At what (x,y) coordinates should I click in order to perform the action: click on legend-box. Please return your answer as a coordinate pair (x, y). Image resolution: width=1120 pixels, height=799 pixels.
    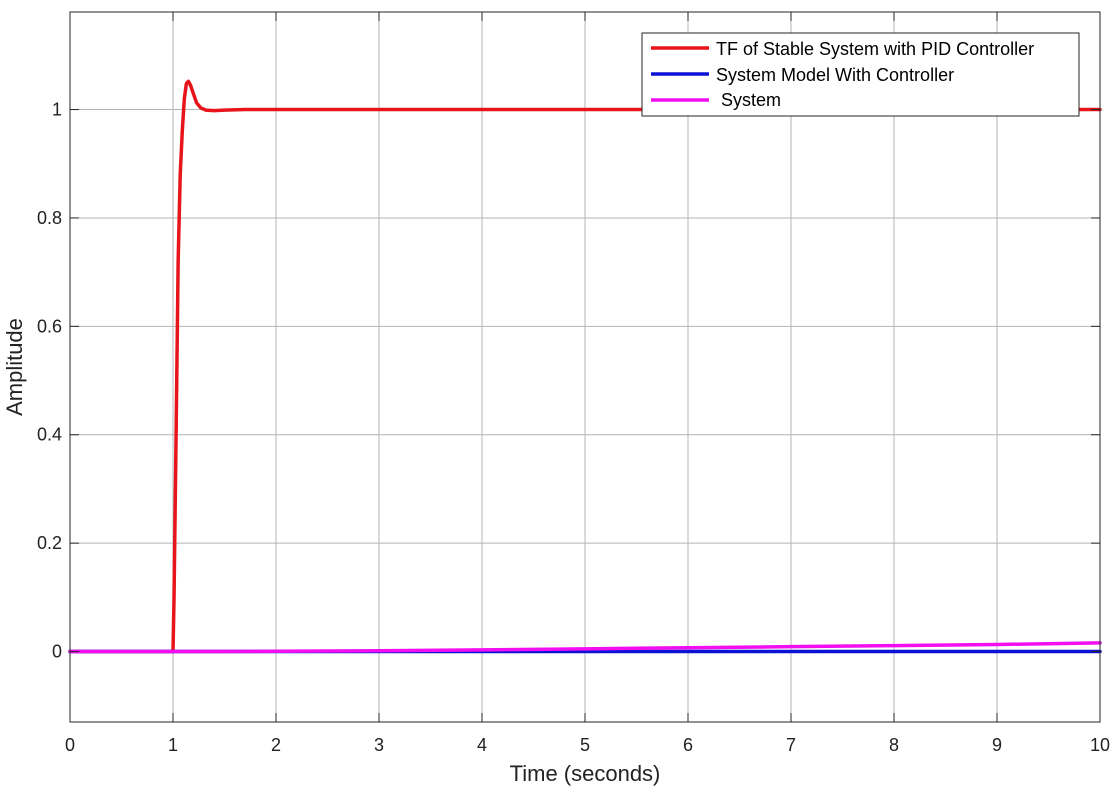
    Looking at the image, I should click on (860, 74).